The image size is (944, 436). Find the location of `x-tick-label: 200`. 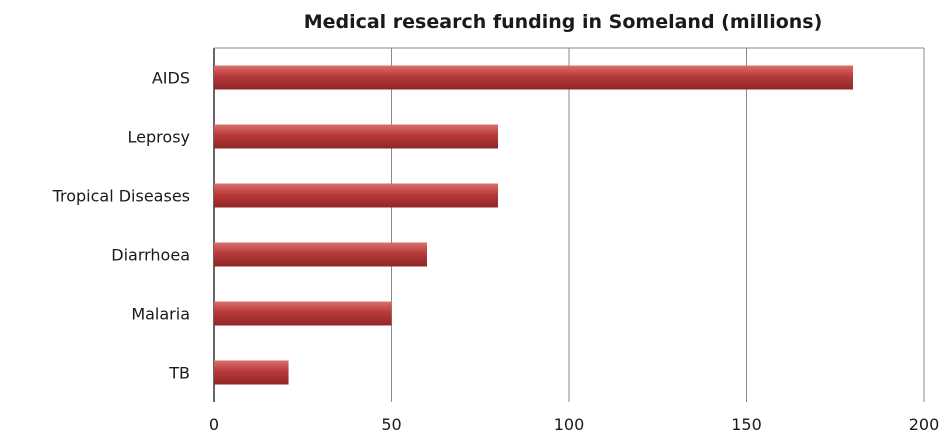

x-tick-label: 200 is located at coordinates (924, 424).